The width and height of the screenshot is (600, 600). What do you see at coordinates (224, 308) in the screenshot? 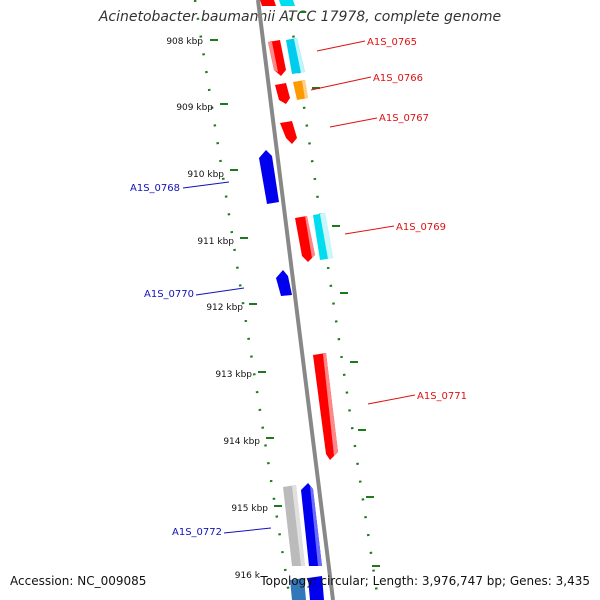
I see `kbp-tick-label: 912 kbp` at bounding box center [224, 308].